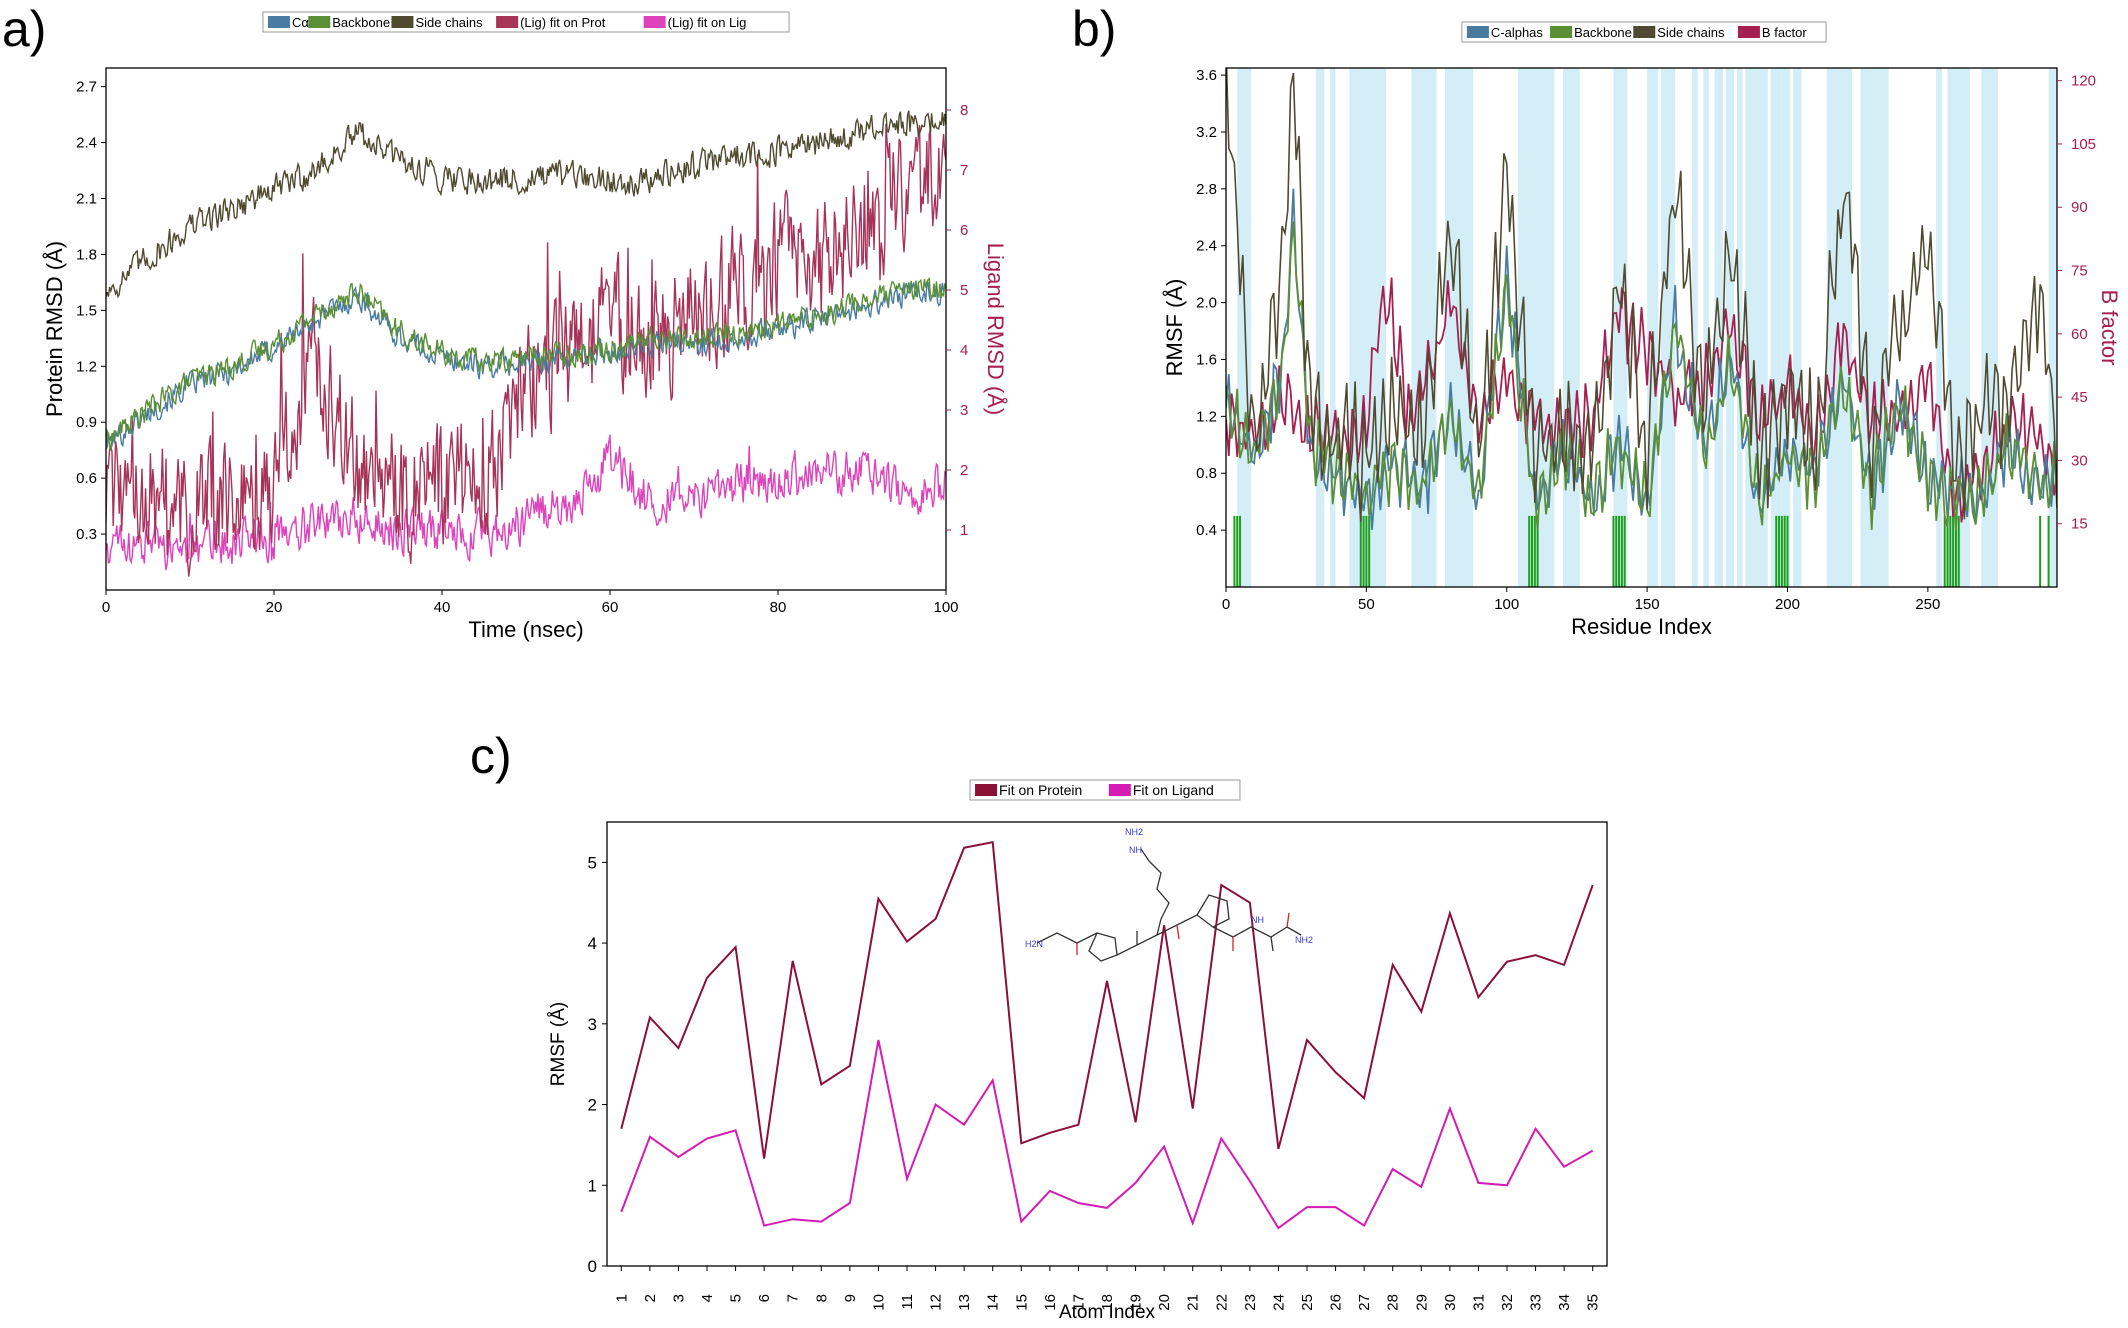 This screenshot has width=2128, height=1328. I want to click on x-tick-label: 40, so click(442, 607).